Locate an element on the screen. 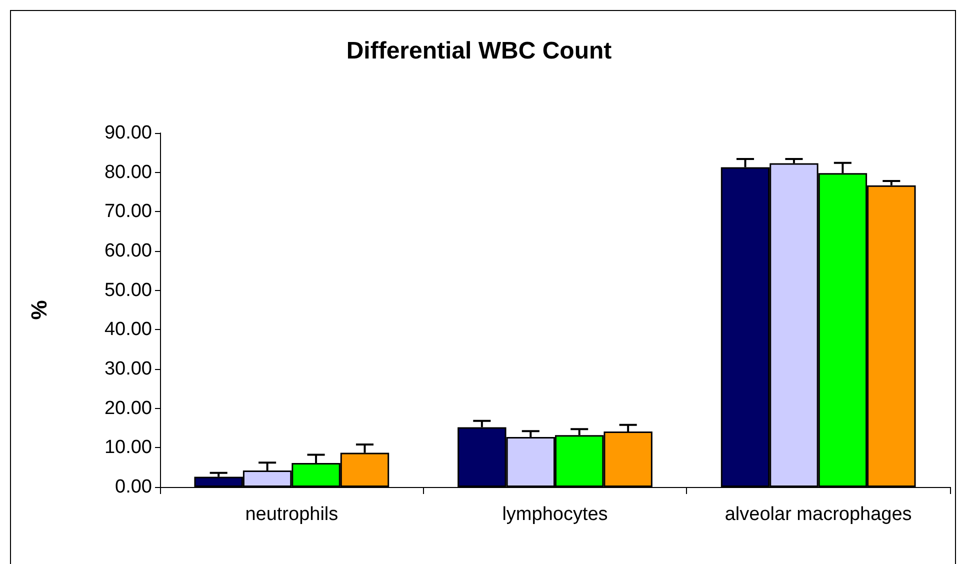 The height and width of the screenshot is (564, 958). x-tick-label: alveolar macrophages is located at coordinates (818, 514).